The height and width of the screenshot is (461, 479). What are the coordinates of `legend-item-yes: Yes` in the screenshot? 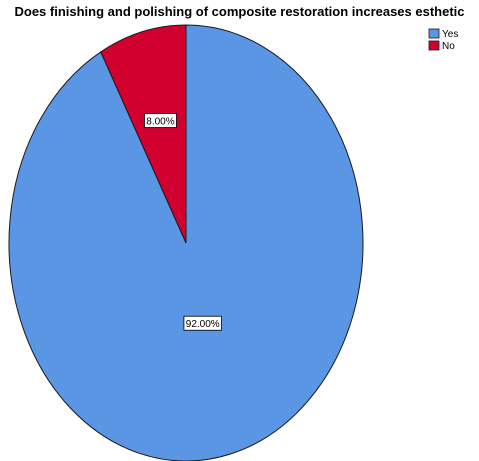 It's located at (443, 34).